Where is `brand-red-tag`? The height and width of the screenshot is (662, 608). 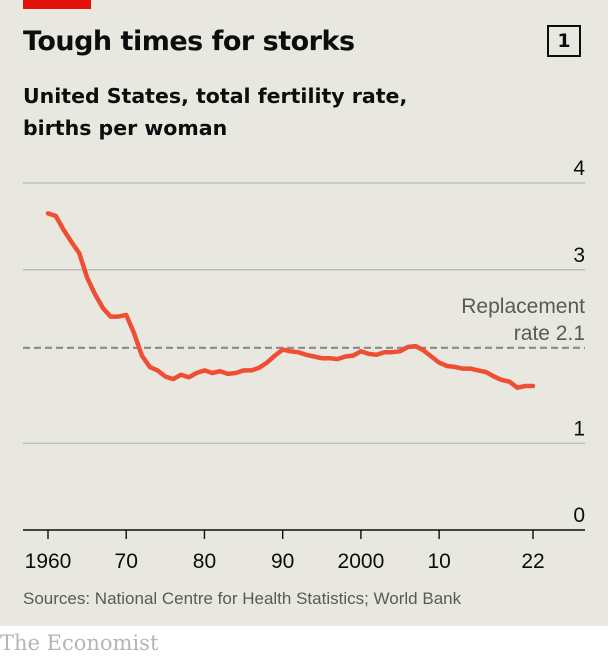 brand-red-tag is located at coordinates (57, 4).